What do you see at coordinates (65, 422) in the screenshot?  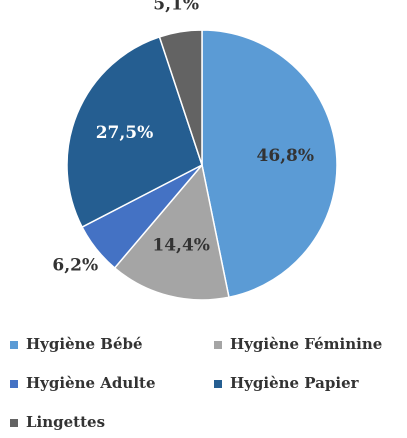 I see `legend-label: Lingettes` at bounding box center [65, 422].